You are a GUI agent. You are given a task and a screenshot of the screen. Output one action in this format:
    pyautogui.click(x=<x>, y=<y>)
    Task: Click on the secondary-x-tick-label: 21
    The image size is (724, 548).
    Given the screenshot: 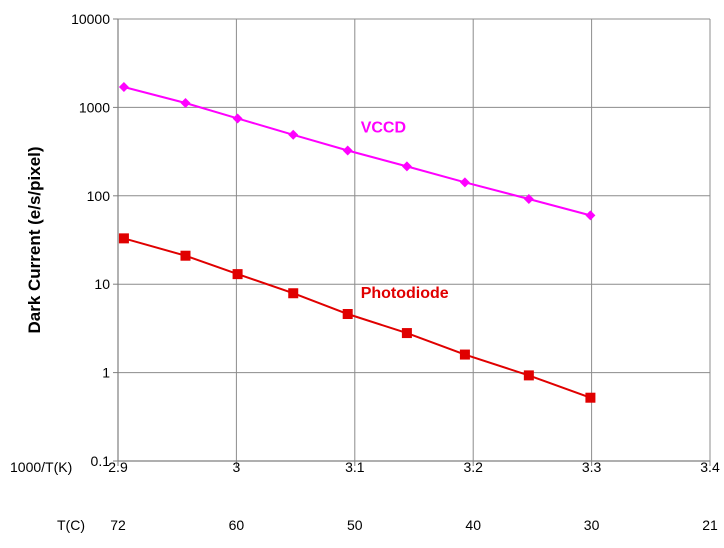 What is the action you would take?
    pyautogui.click(x=710, y=525)
    